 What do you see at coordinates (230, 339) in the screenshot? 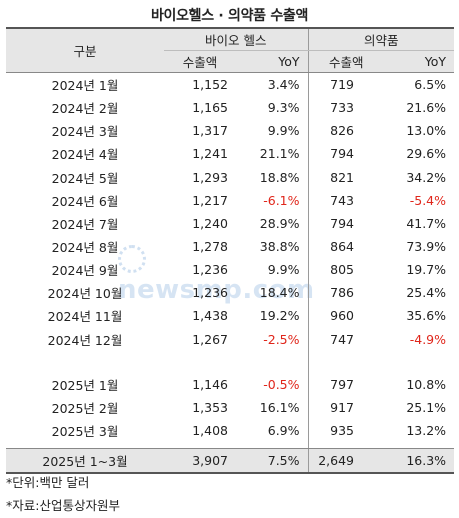
I see `table-row: 2024년 12월 1,267 -2.5% 747 -4.9%` at bounding box center [230, 339].